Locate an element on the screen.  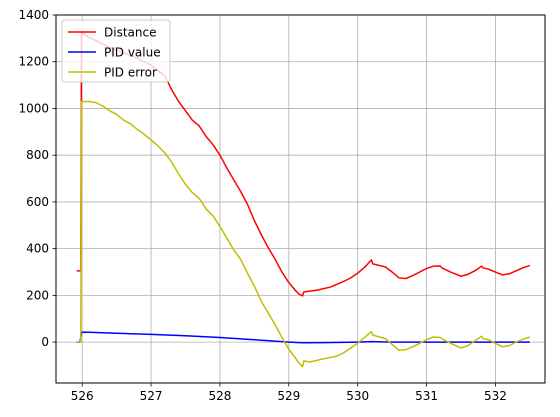
x-tick-label: 532 is located at coordinates (495, 396).